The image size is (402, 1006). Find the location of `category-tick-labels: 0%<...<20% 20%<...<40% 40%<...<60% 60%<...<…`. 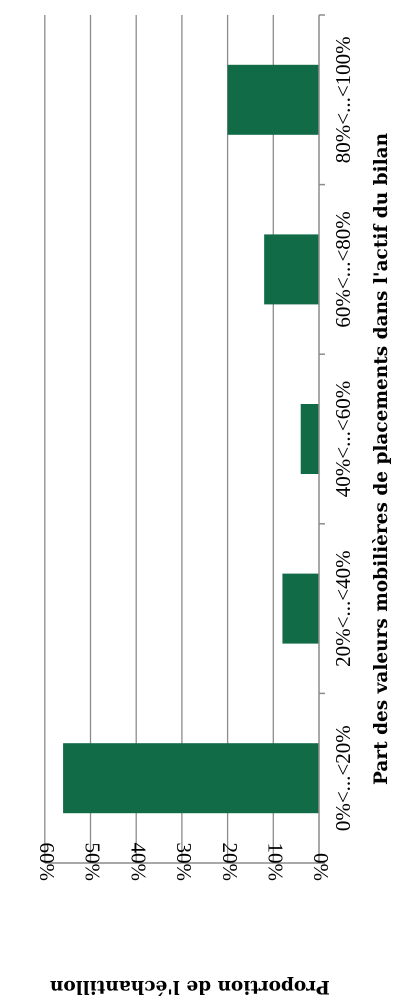

category-tick-labels: 0%<...<20% 20%<...<40% 40%<...<60% 60%<...<… is located at coordinates (343, 433).